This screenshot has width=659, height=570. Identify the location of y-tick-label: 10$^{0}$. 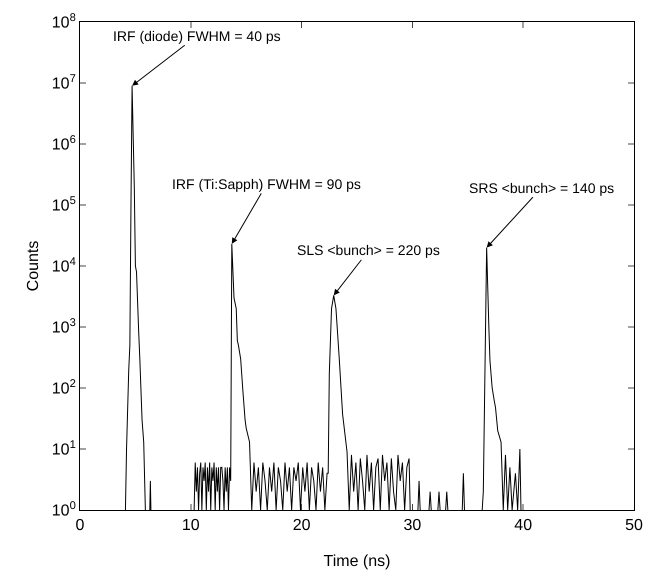
(64, 510).